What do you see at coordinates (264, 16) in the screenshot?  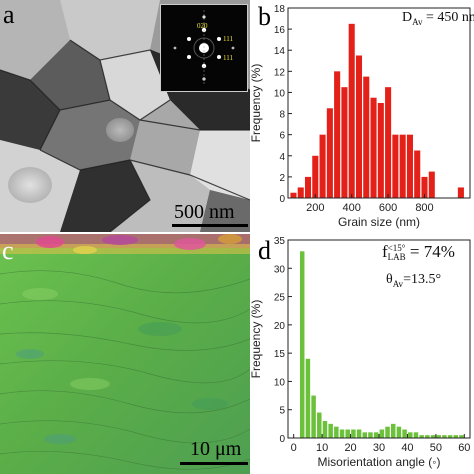 I see `panel-letter-b: b` at bounding box center [264, 16].